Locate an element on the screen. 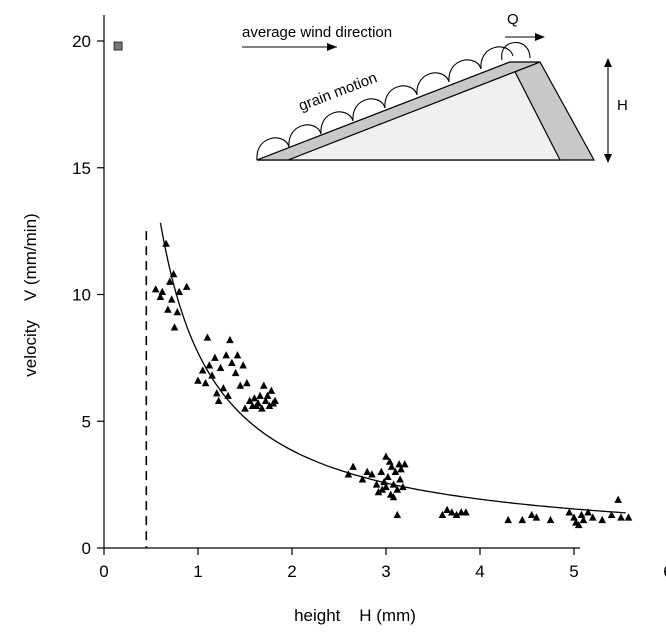  dune-inset-diagram: average wind direction grain motion Q H is located at coordinates (435, 87).